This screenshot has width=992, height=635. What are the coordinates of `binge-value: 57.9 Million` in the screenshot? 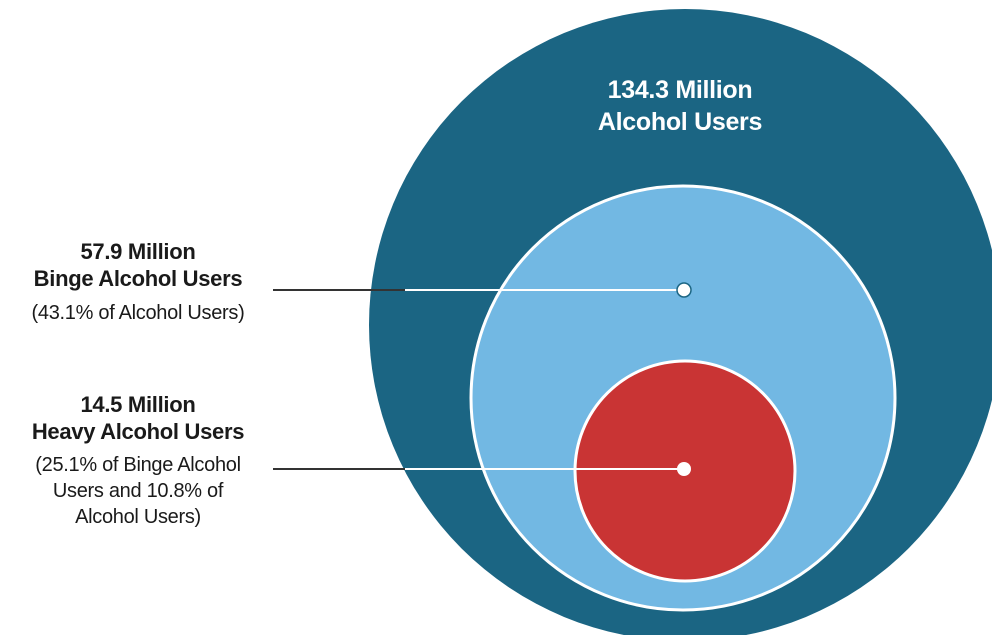 It's located at (138, 251).